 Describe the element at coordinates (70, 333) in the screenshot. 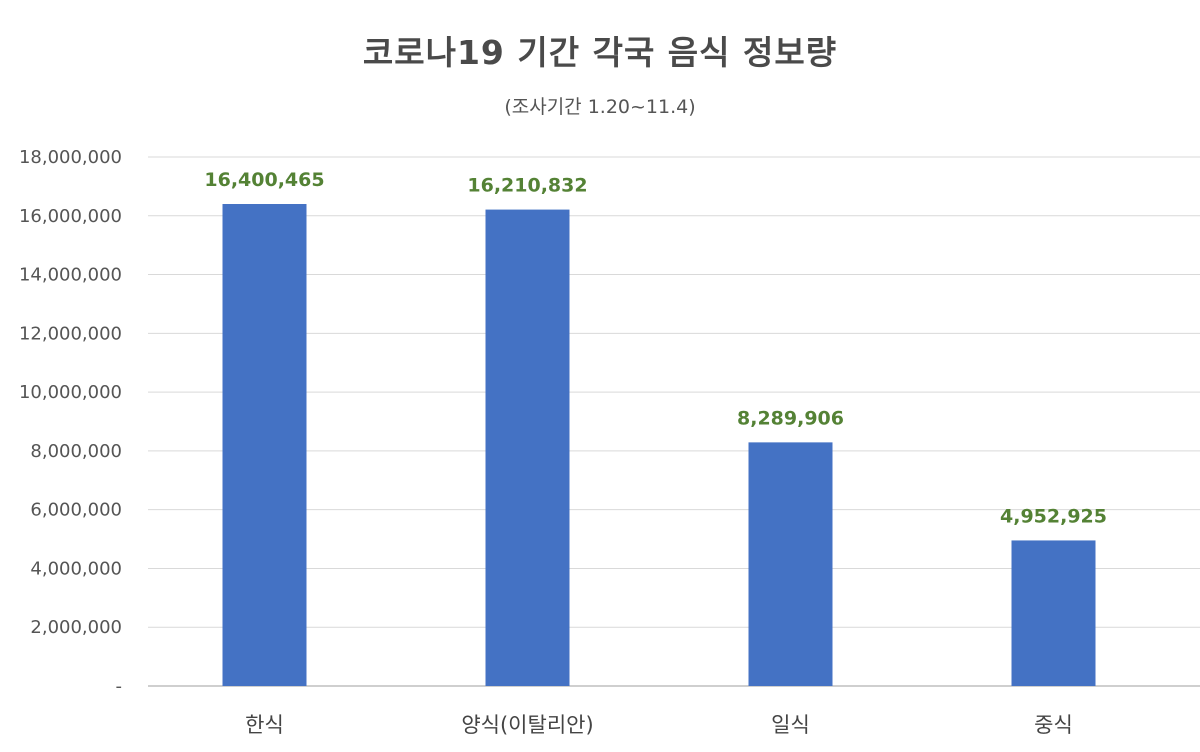

I see `y-tick-label: 12,000,000` at that location.